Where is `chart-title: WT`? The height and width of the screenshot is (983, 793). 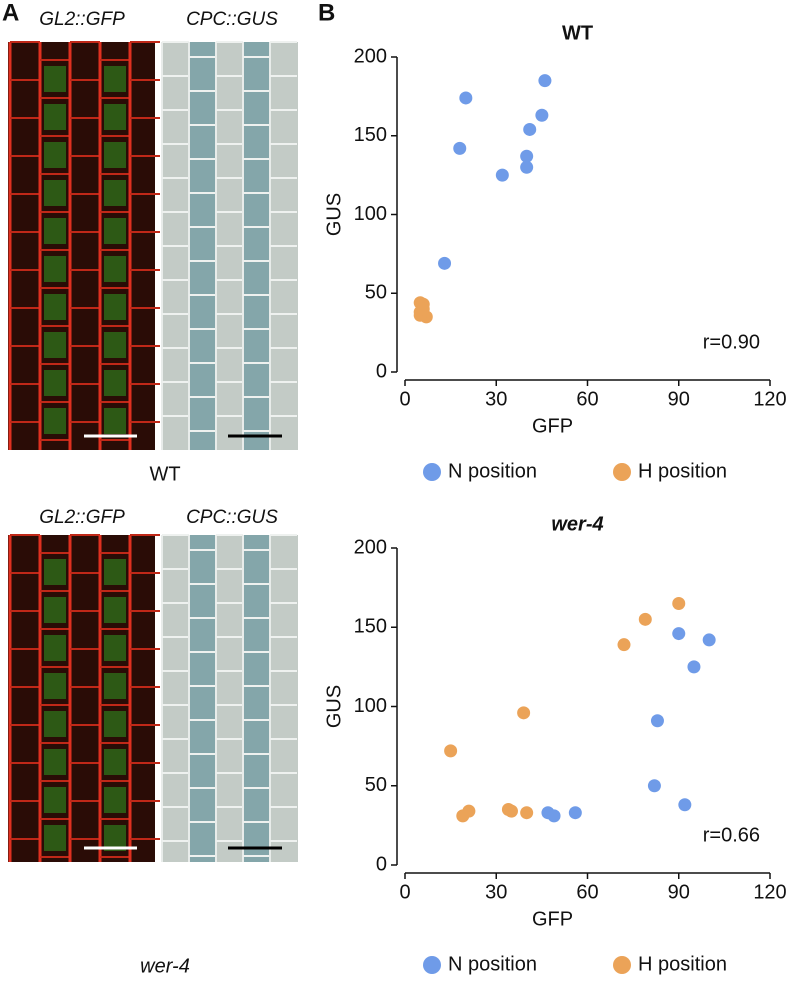
chart-title: WT is located at coordinates (577, 33).